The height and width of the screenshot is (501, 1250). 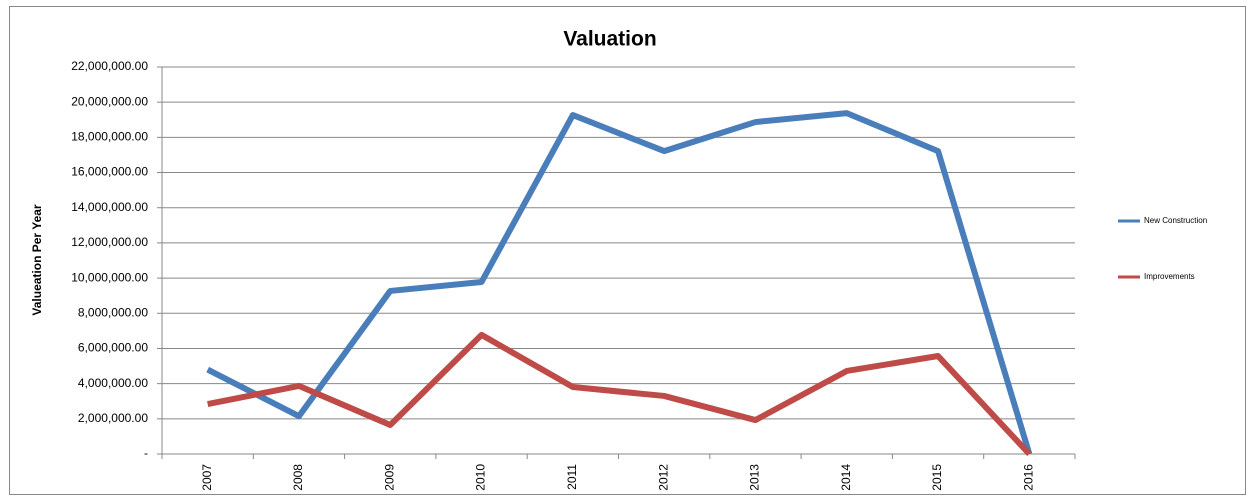 I want to click on legend-label: Improvements, so click(x=1169, y=276).